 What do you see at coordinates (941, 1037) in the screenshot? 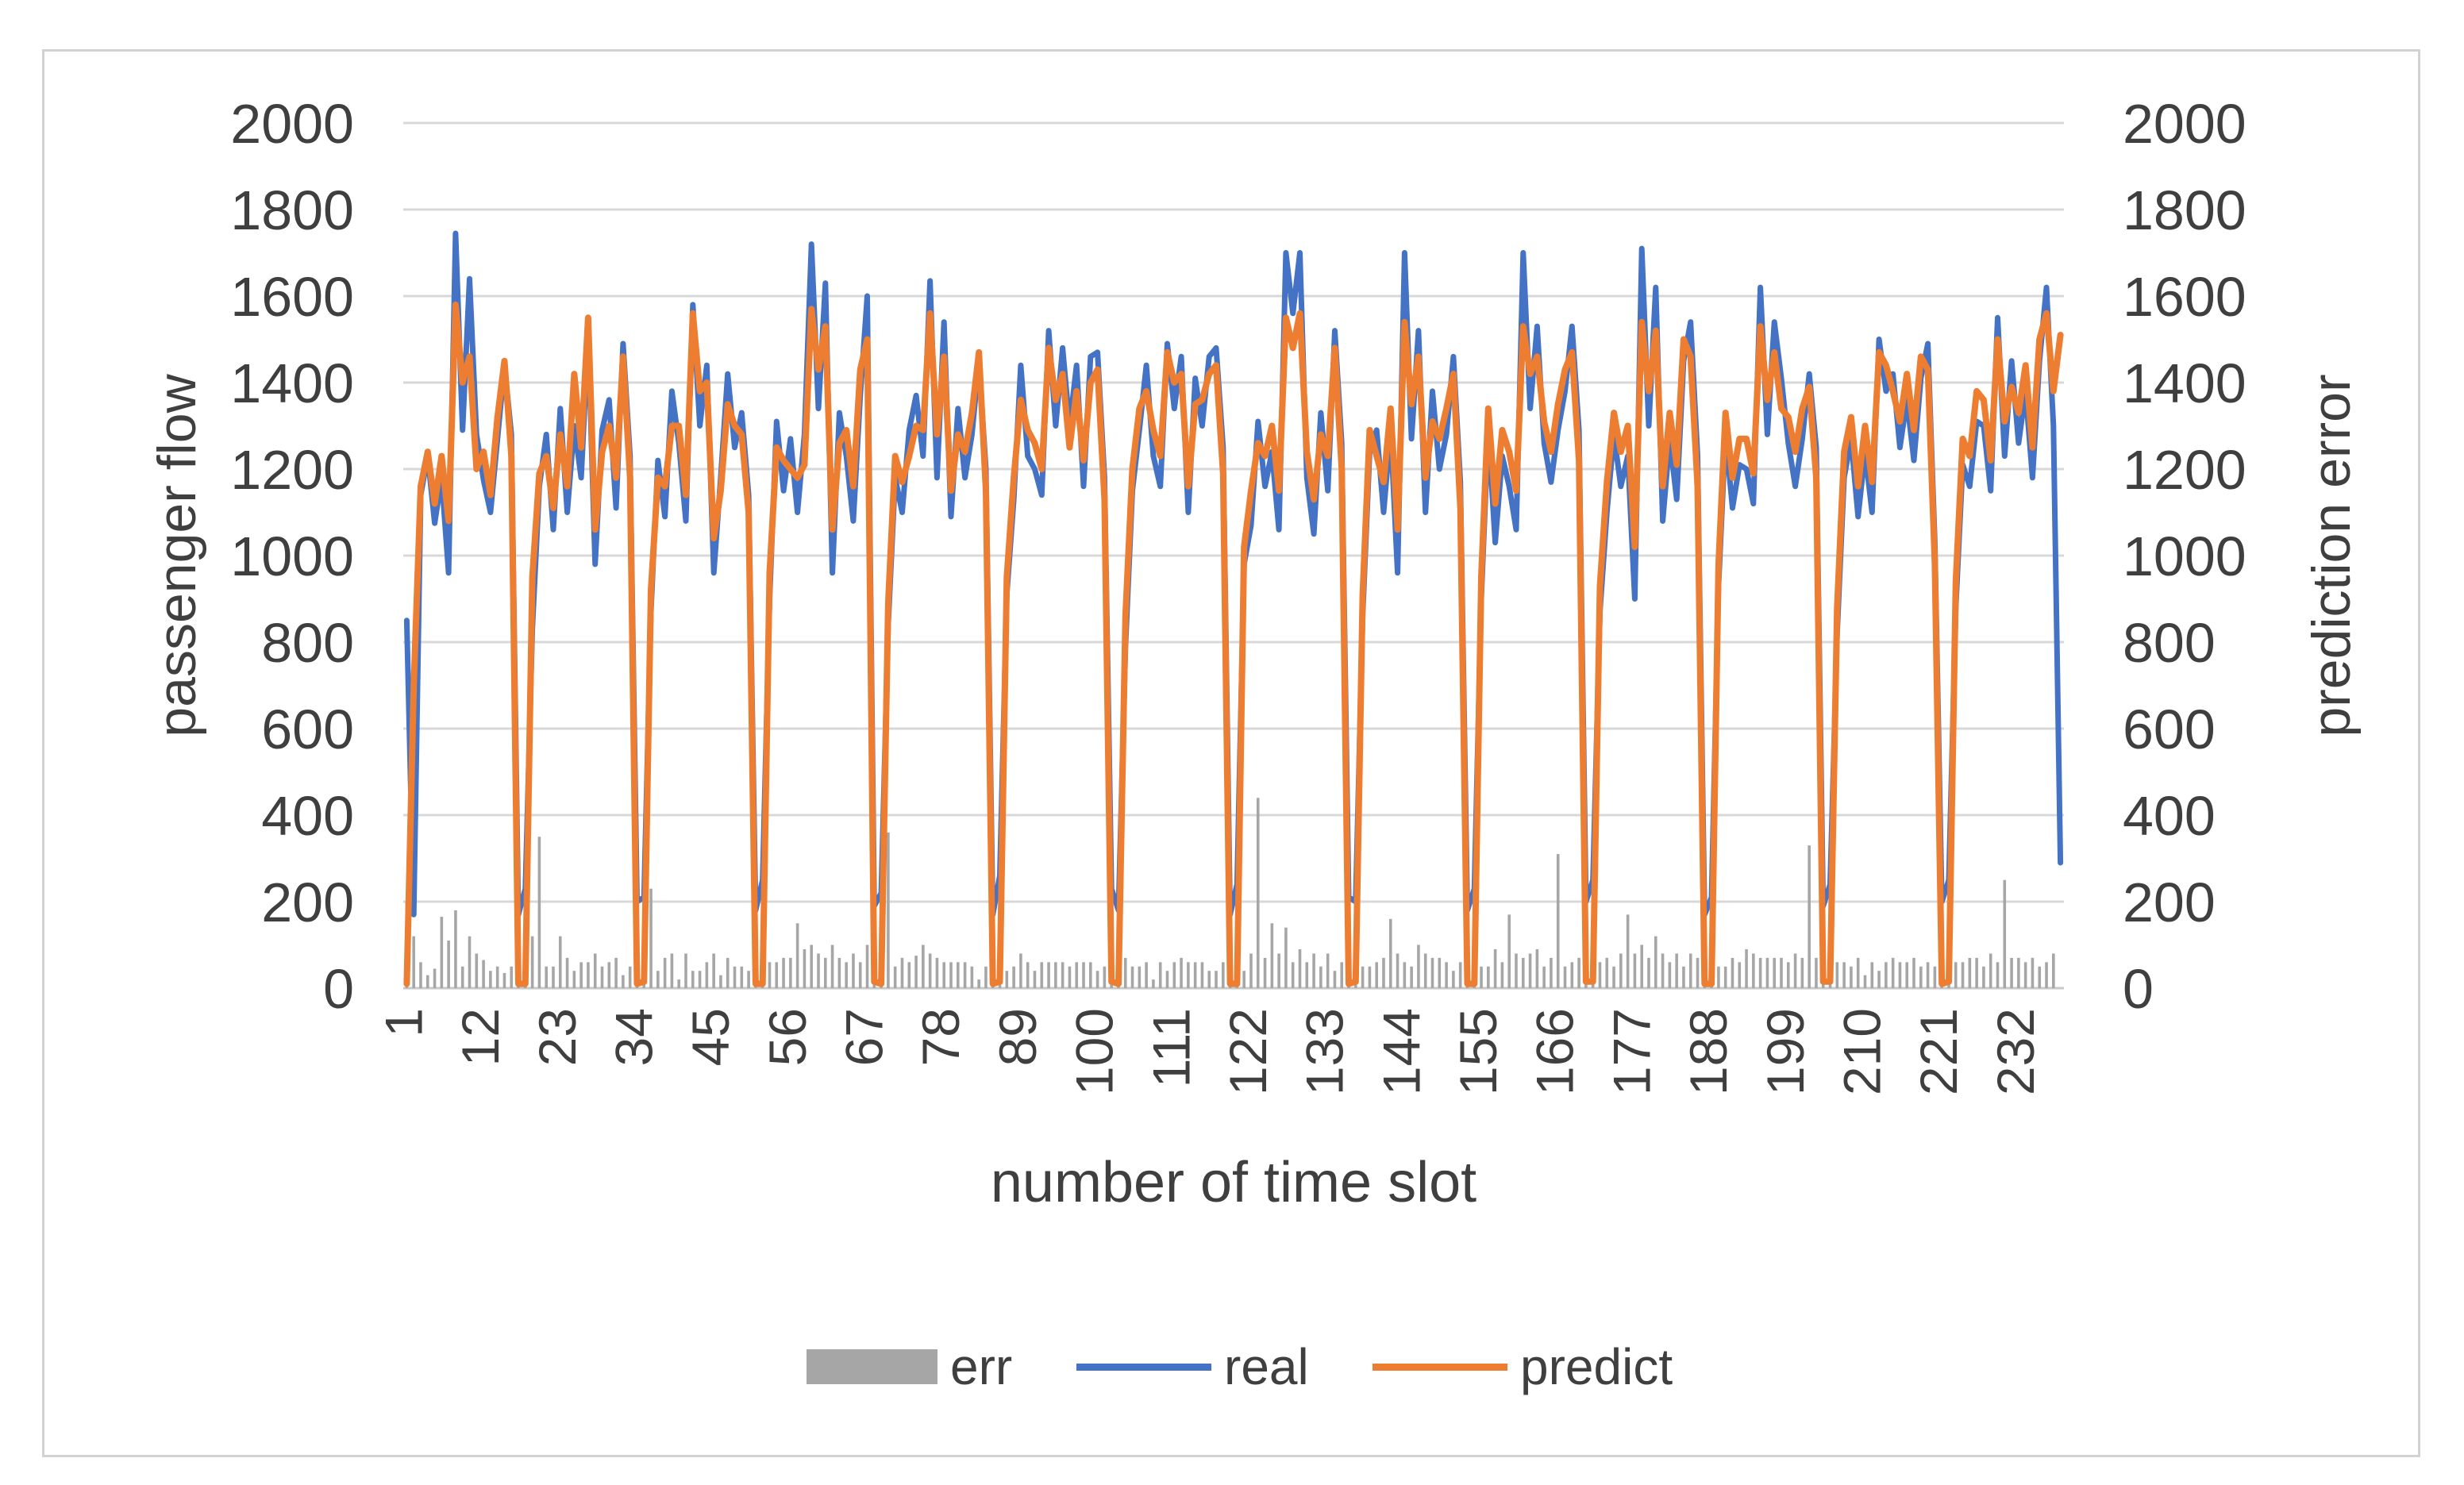
I see `svg-text: 78` at bounding box center [941, 1037].